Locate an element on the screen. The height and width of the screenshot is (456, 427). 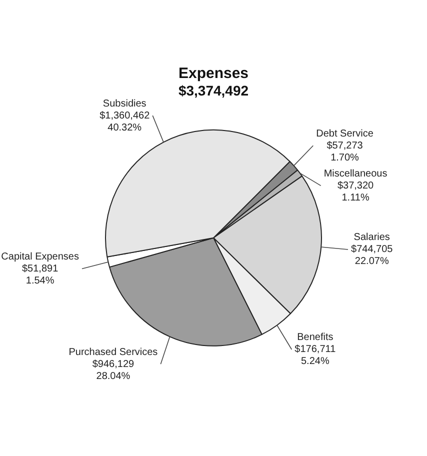
data-label: $57,273 1.70% is located at coordinates (345, 152).